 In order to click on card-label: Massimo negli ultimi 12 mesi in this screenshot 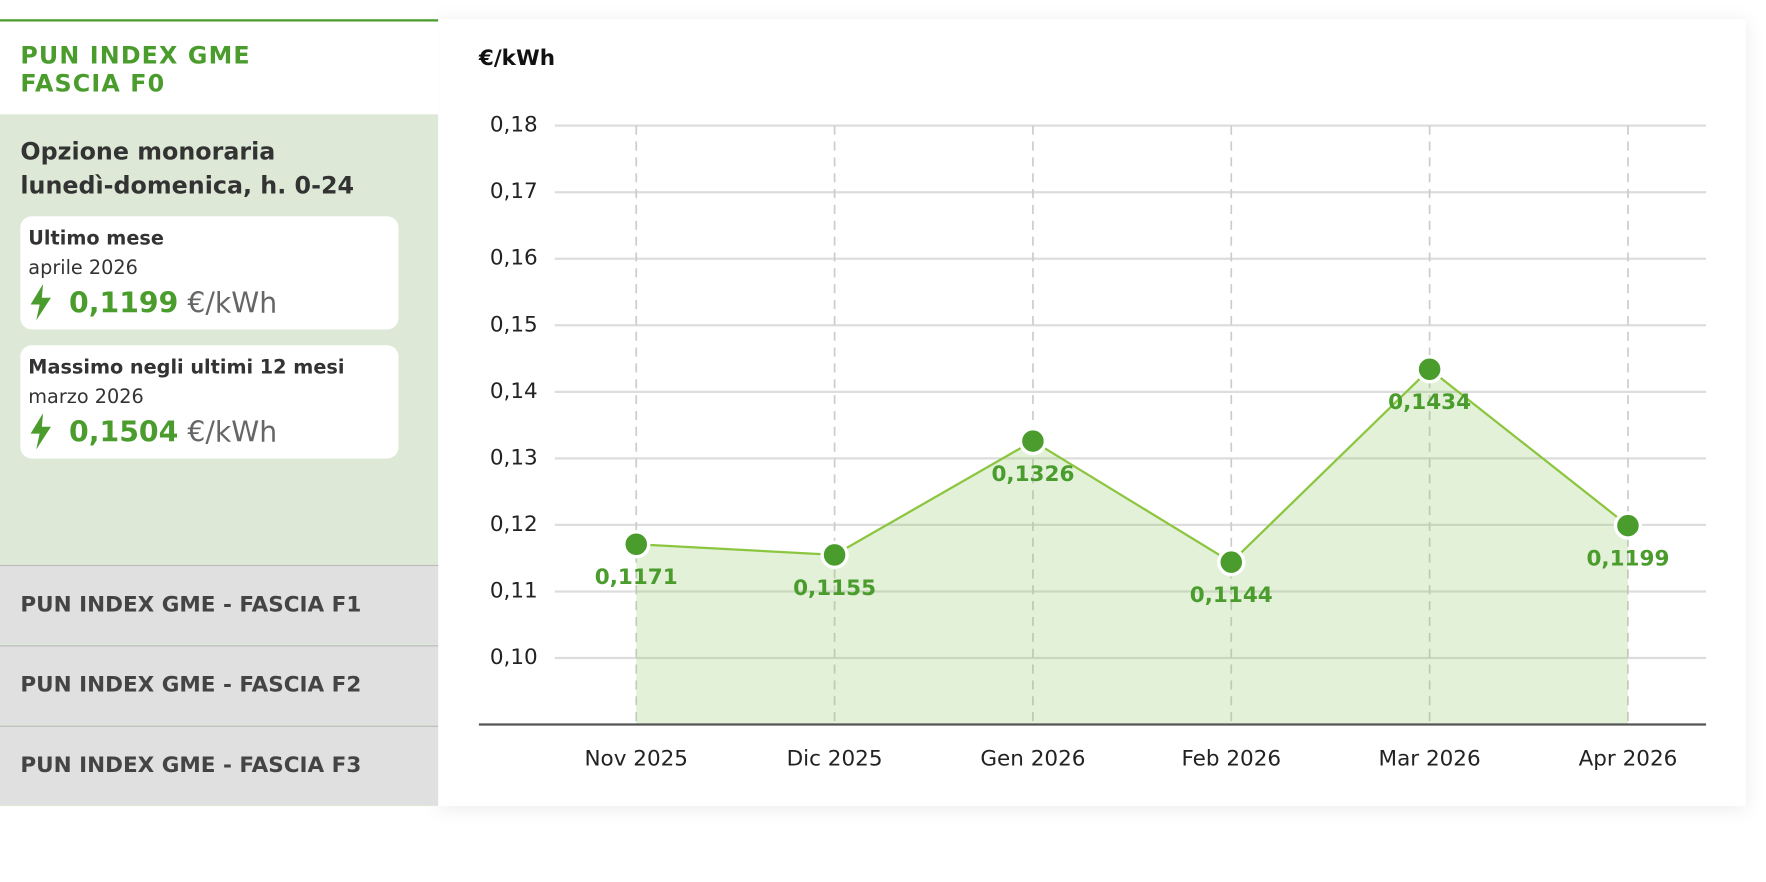, I will do `click(186, 368)`.